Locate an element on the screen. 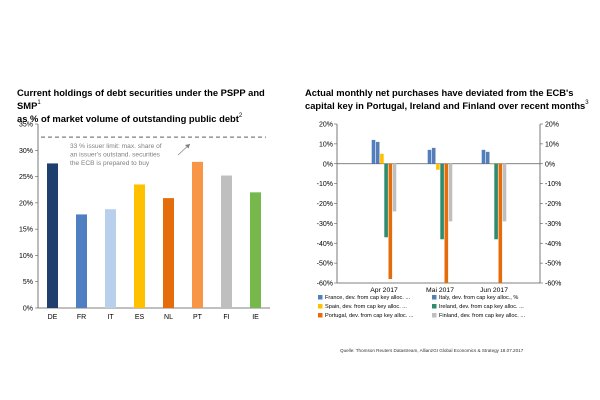 The width and height of the screenshot is (600, 400). right-x-tick-label: Apr 2017 is located at coordinates (384, 290).